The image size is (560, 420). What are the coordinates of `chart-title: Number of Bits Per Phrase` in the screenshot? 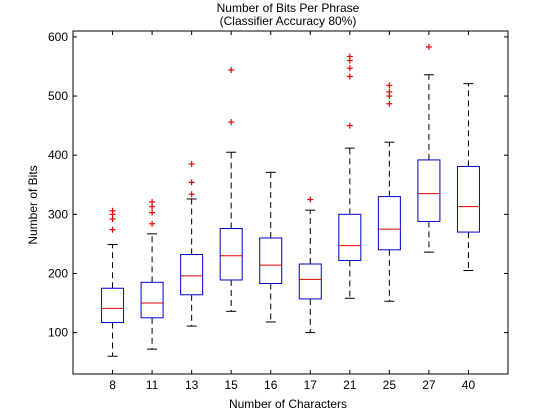 It's located at (288, 8).